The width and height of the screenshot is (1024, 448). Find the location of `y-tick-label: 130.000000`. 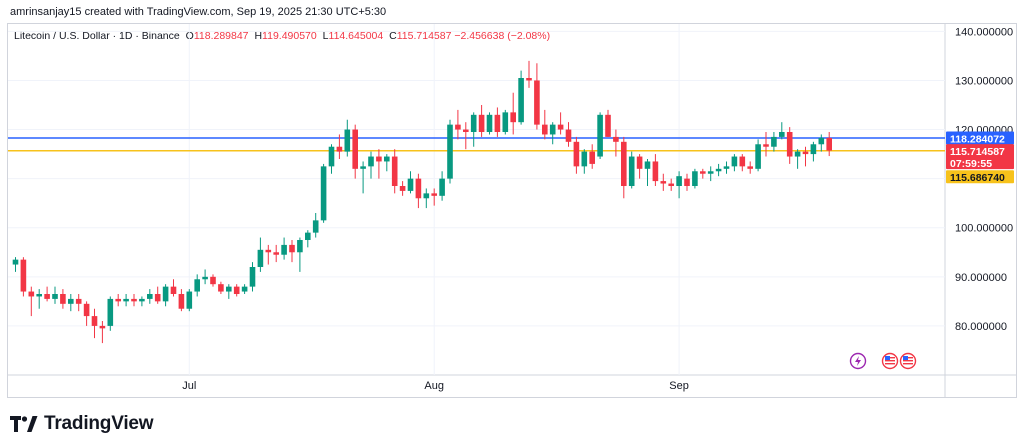

y-tick-label: 130.000000 is located at coordinates (984, 81).